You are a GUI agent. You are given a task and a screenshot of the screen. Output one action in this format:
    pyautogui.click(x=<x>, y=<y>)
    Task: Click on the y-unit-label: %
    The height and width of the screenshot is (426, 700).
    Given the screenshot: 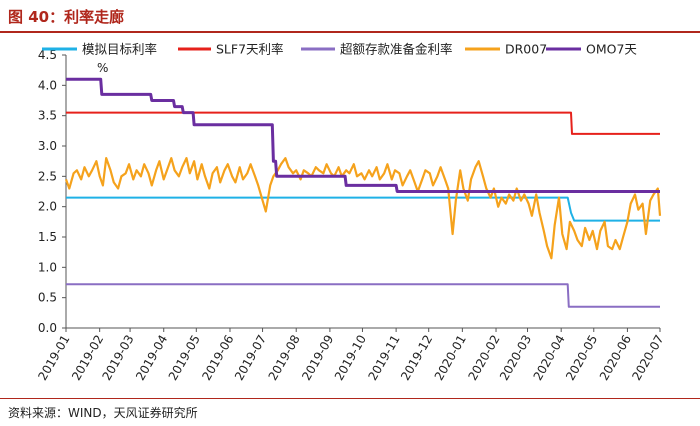 What is the action you would take?
    pyautogui.click(x=102, y=68)
    